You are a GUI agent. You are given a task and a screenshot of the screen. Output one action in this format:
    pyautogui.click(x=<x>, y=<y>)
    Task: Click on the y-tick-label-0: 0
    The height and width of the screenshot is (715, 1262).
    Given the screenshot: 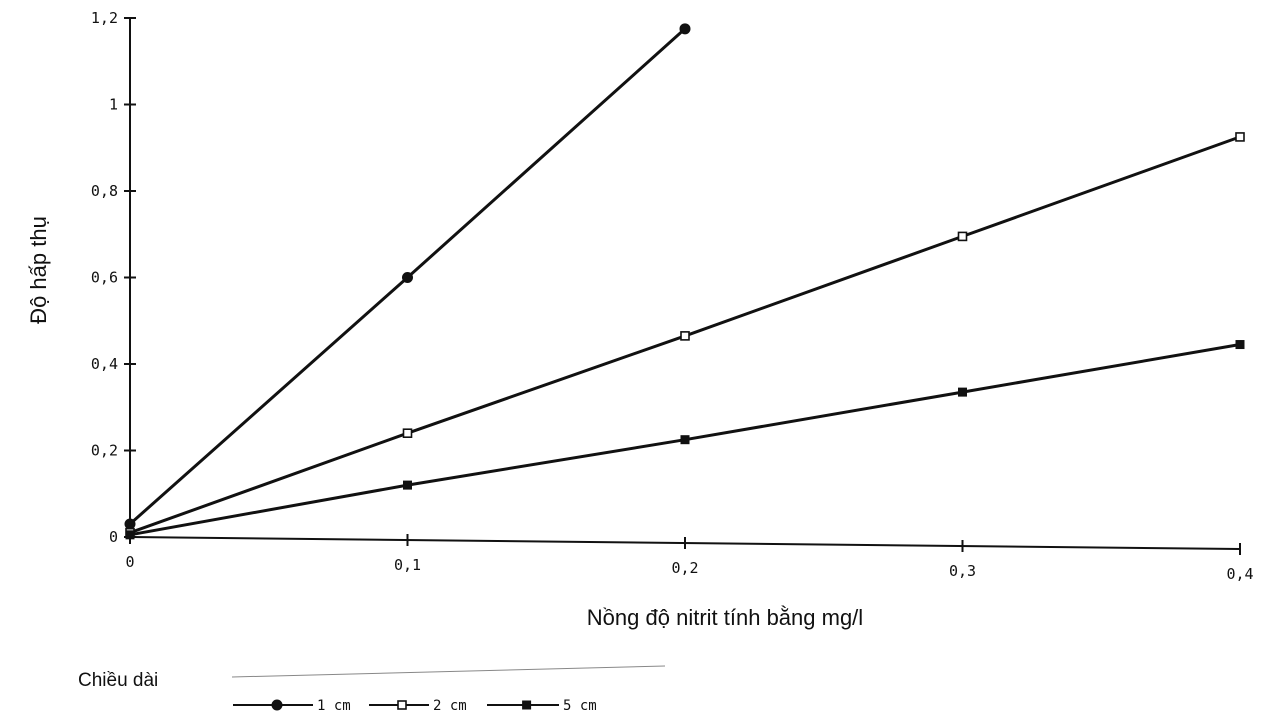 What is the action you would take?
    pyautogui.click(x=113, y=537)
    